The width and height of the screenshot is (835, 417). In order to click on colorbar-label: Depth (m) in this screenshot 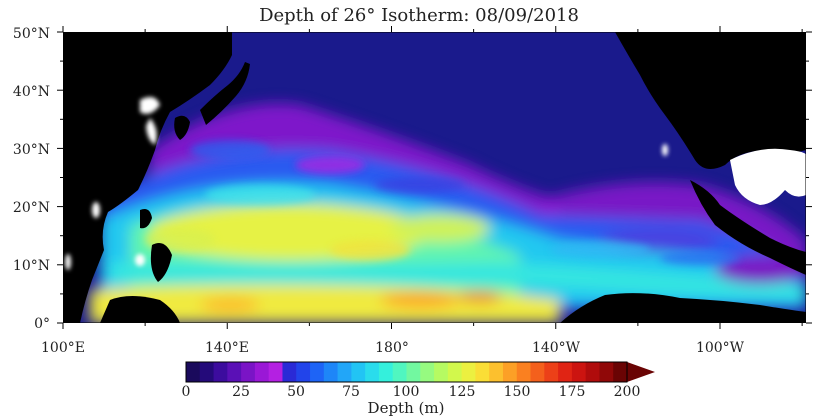, I will do `click(406, 408)`.